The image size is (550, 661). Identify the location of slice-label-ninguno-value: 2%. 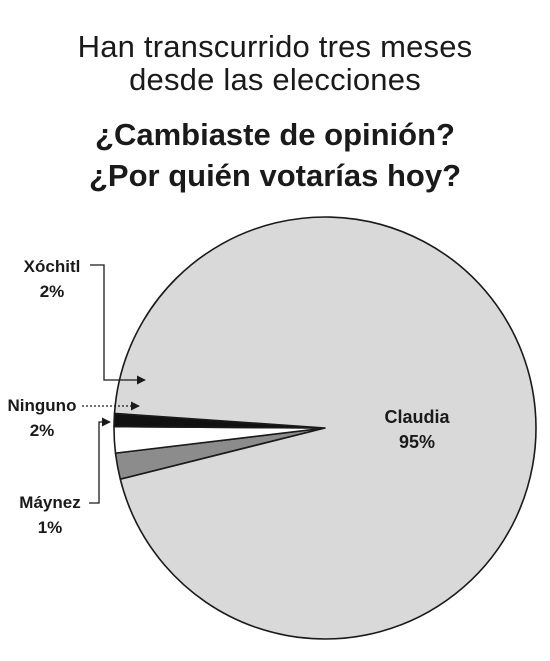
(42, 430).